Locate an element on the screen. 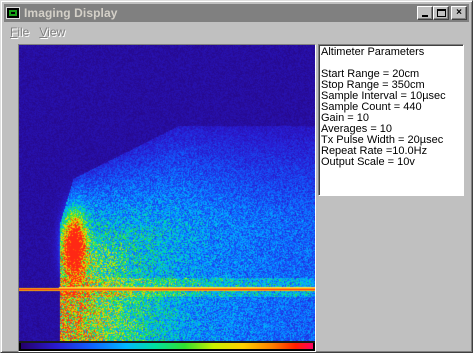 Image resolution: width=473 pixels, height=353 pixels. minimize-icon is located at coordinates (425, 16).